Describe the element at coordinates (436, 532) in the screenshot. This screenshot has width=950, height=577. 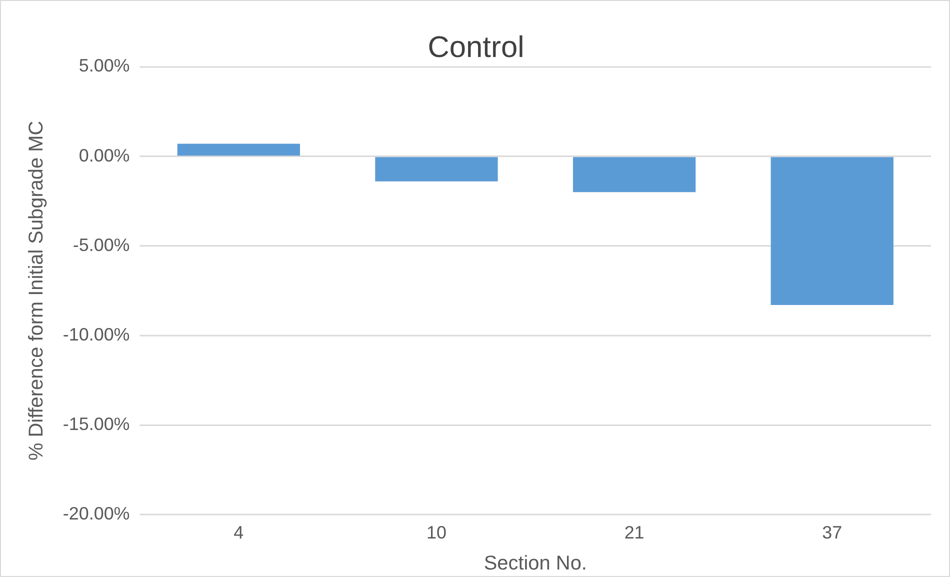
I see `x-tick-label: 10` at that location.